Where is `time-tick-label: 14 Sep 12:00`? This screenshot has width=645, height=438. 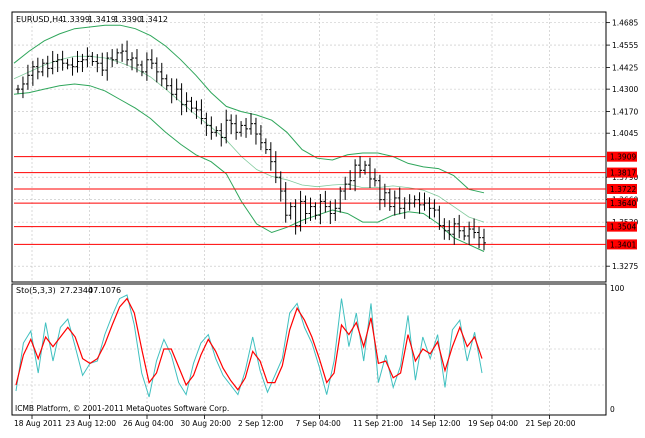 time-tick-label: 14 Sep 12:00 is located at coordinates (436, 423).